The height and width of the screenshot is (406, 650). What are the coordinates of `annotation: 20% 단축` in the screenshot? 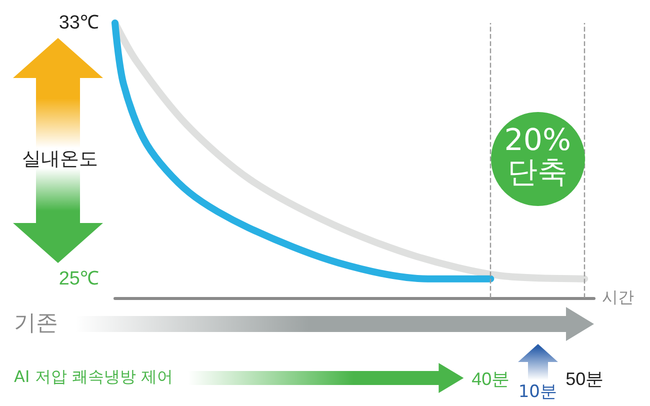 It's located at (537, 159).